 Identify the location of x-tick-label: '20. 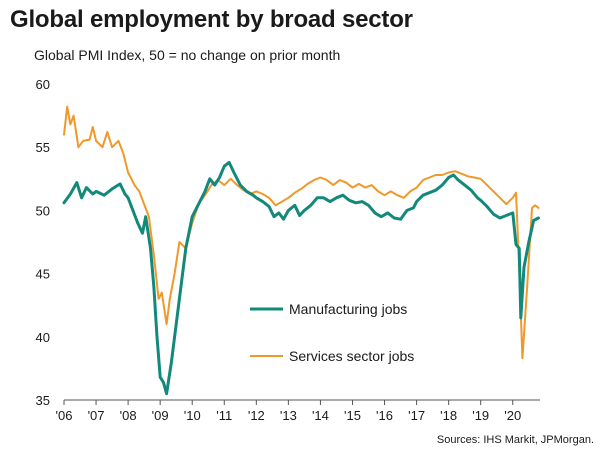
(512, 415).